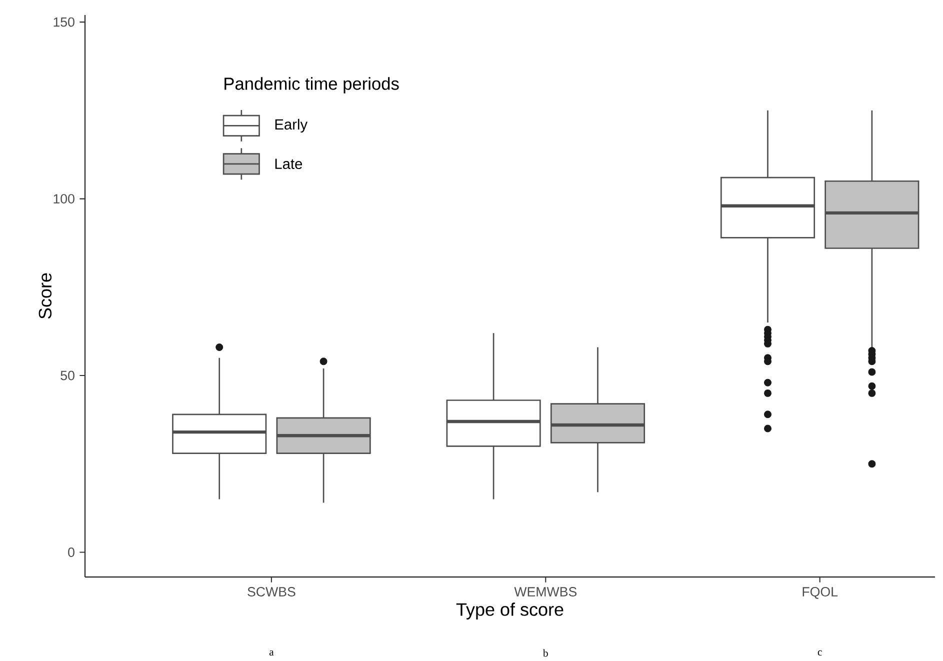 The width and height of the screenshot is (943, 661). What do you see at coordinates (820, 653) in the screenshot?
I see `text: c` at bounding box center [820, 653].